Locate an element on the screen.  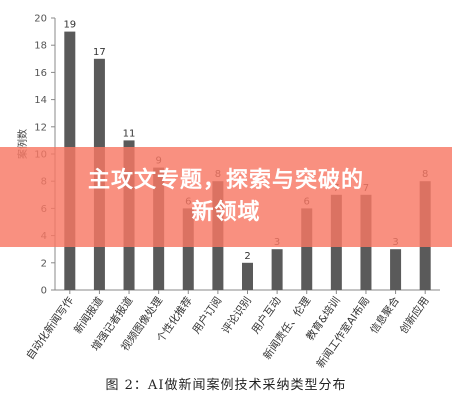
bar-value-label: 17 is located at coordinates (99, 52).